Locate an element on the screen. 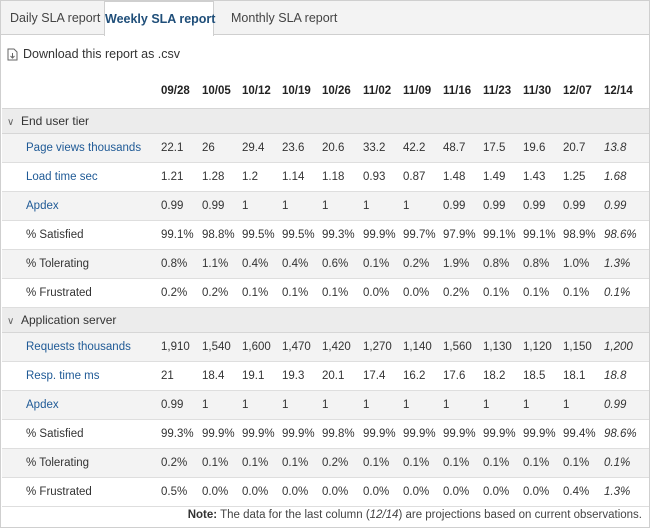  value-cell: 0.4% is located at coordinates (583, 492).